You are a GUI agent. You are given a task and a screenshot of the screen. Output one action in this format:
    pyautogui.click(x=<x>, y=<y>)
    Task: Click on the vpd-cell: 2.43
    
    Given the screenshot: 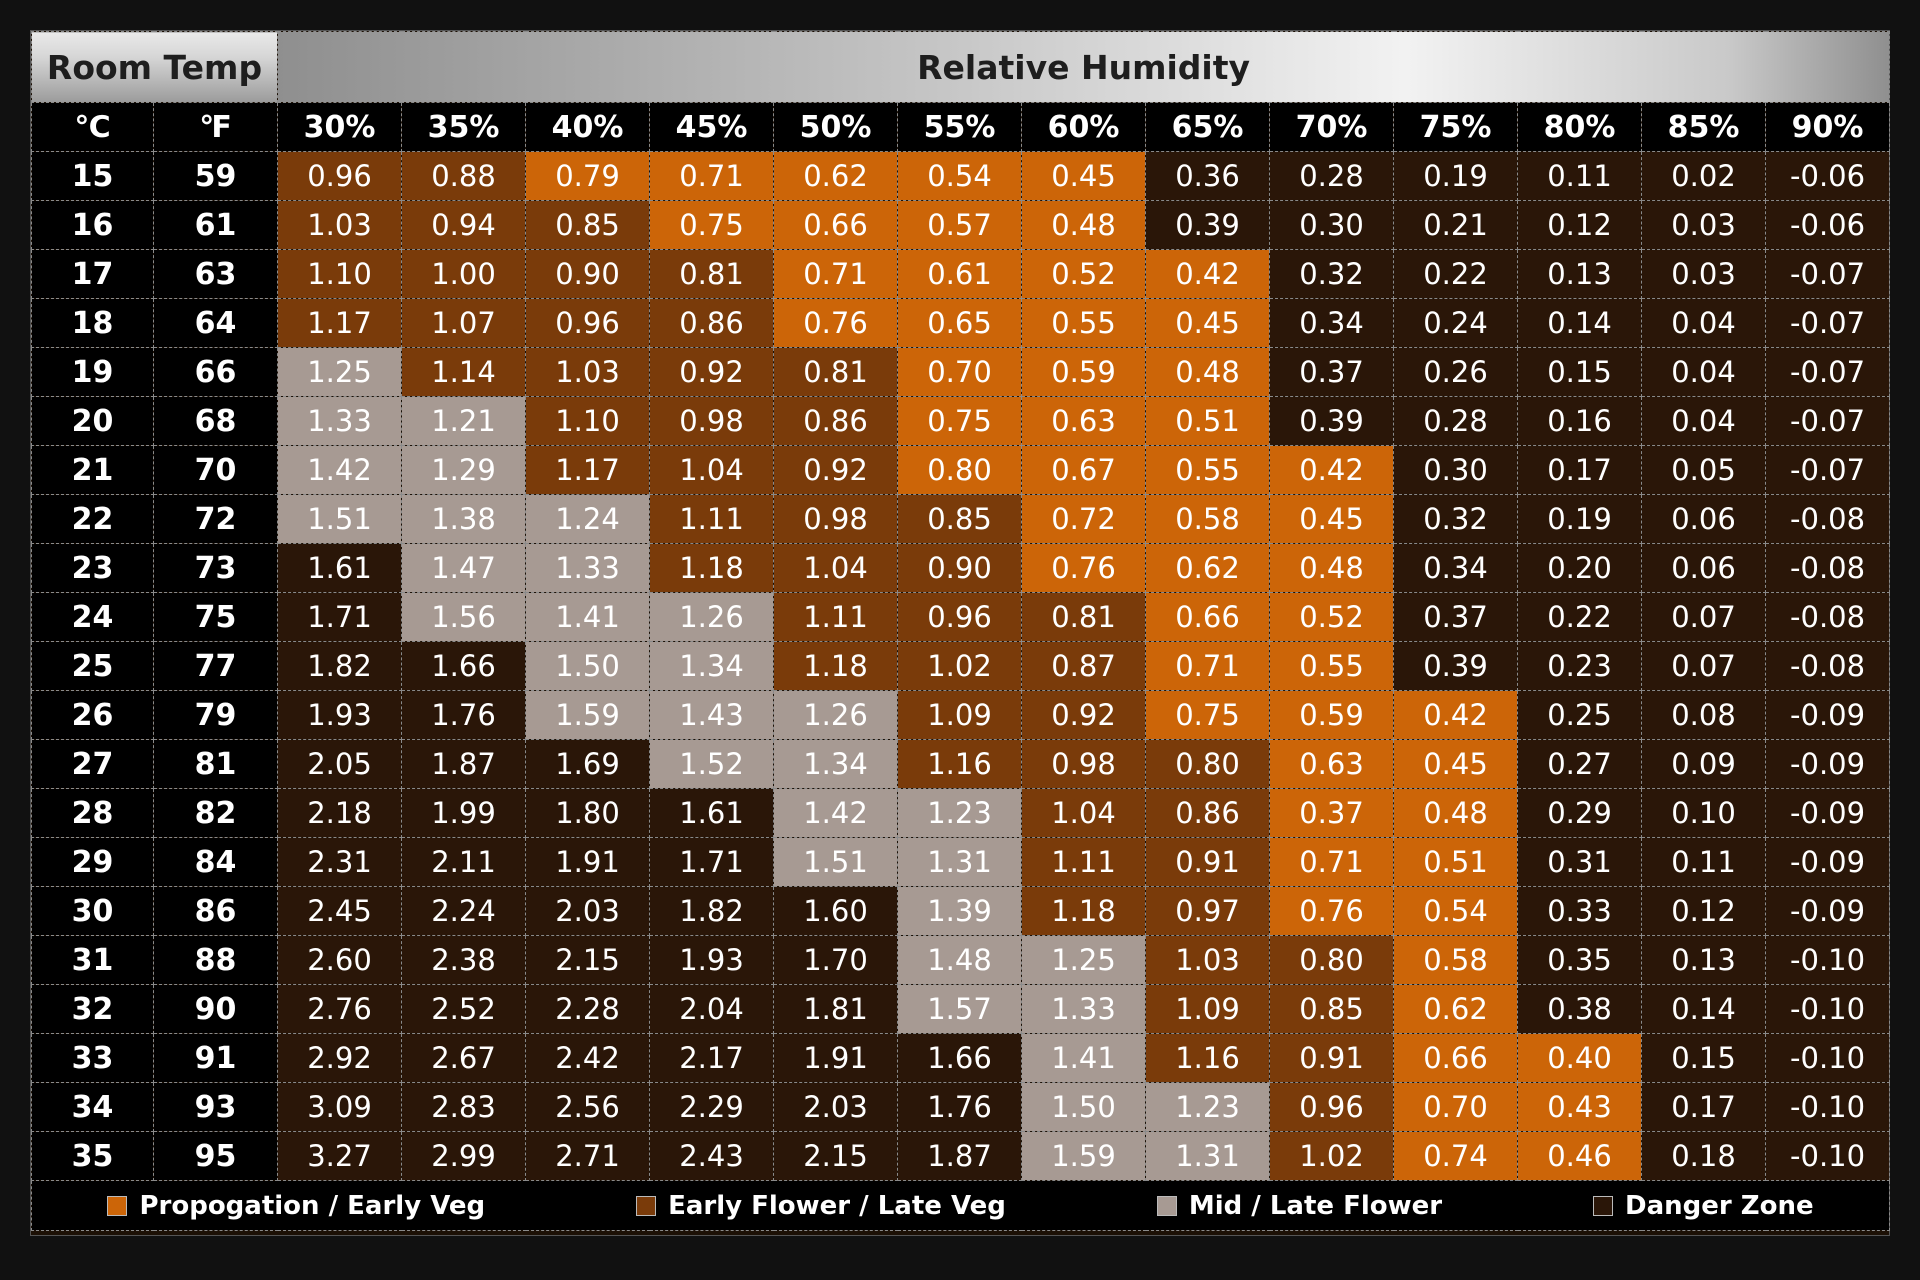 What is the action you would take?
    pyautogui.click(x=711, y=1156)
    